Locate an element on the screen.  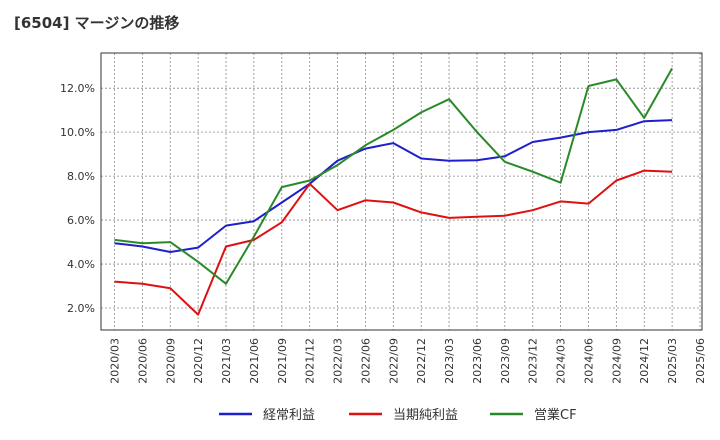
legend-label: 当期純利益 is located at coordinates (425, 415).